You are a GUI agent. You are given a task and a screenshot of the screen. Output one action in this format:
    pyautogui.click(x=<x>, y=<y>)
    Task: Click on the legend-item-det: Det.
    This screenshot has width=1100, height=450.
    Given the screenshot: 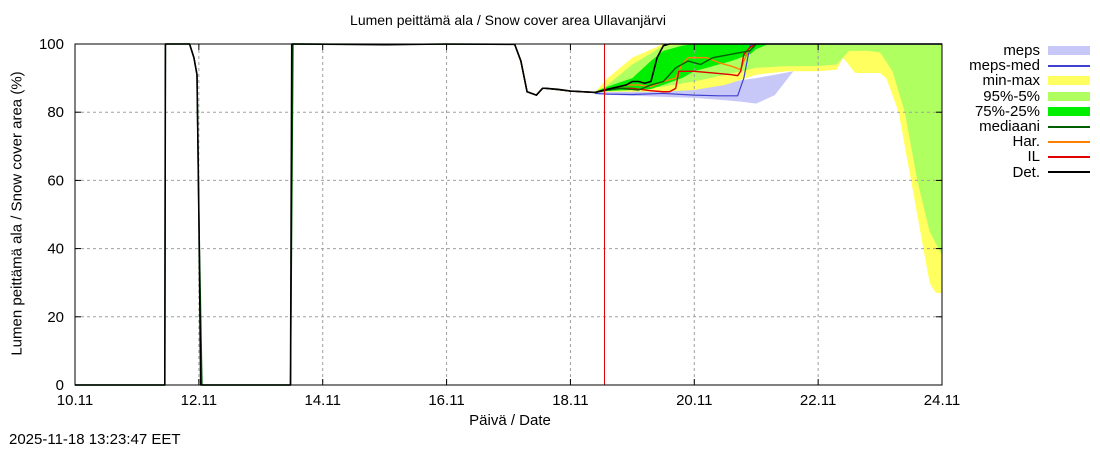 What is the action you would take?
    pyautogui.click(x=1020, y=172)
    